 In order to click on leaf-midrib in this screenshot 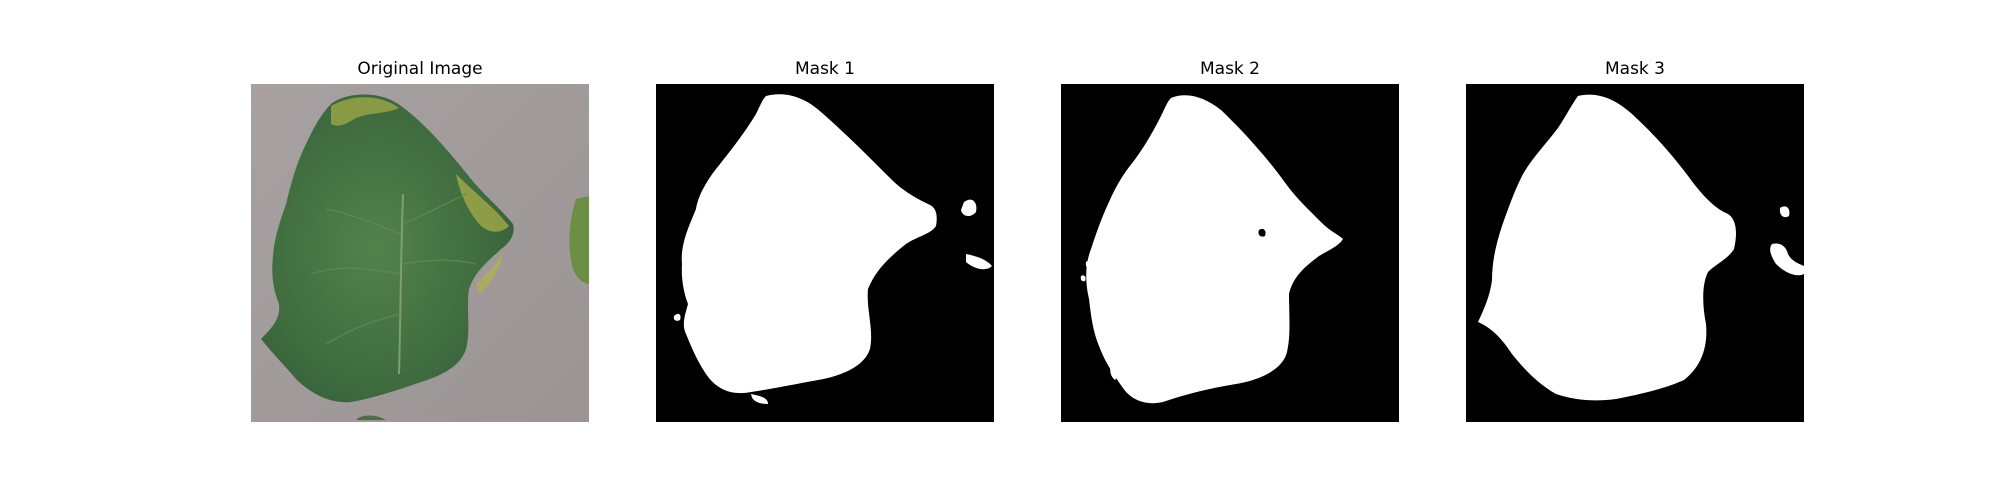, I will do `click(401, 284)`.